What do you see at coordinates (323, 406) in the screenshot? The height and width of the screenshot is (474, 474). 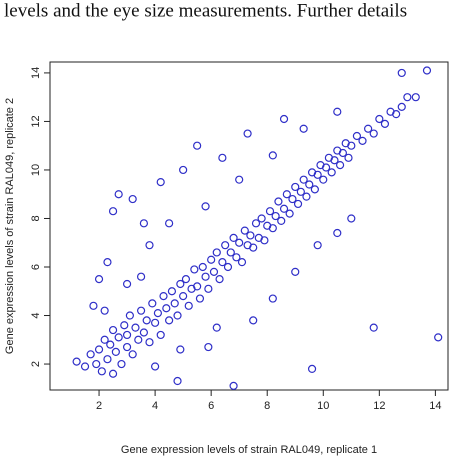 I see `x-tick-label: 10` at bounding box center [323, 406].